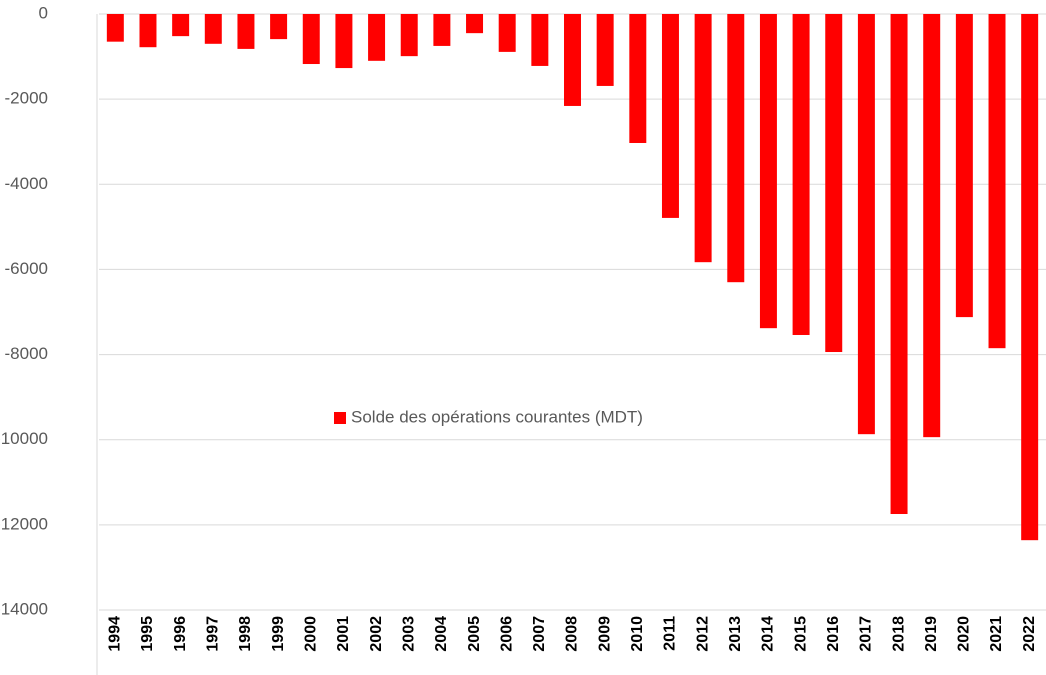  Describe the element at coordinates (735, 634) in the screenshot. I see `x-tick-label: 2013` at that location.